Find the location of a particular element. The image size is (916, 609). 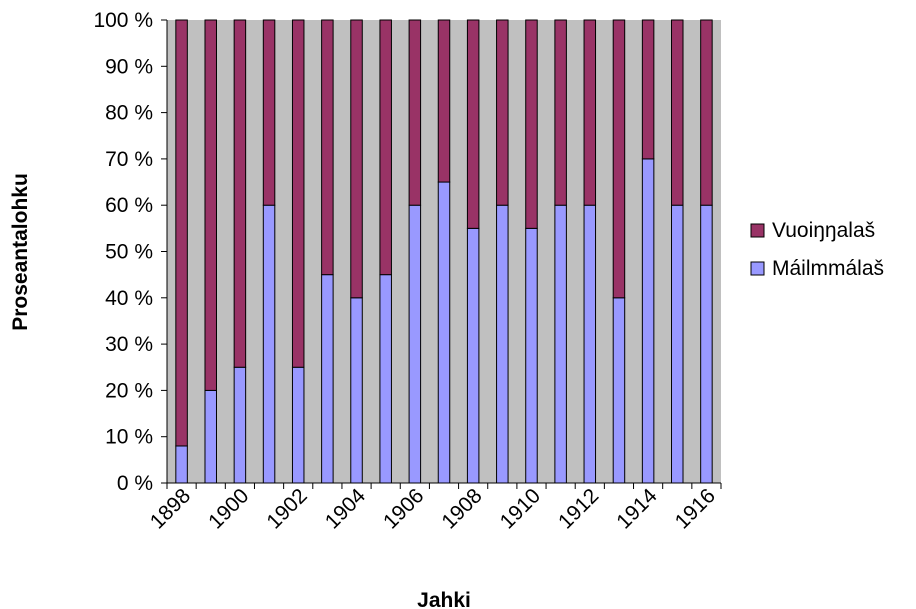

y-tick-label: 20 % is located at coordinates (129, 390).